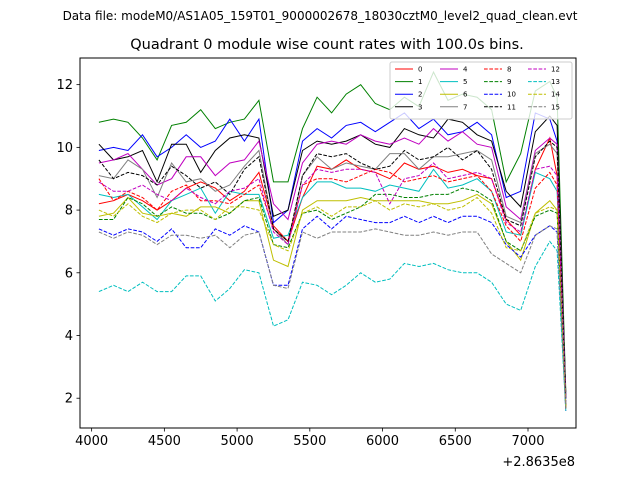 The image size is (640, 480). Describe the element at coordinates (555, 70) in the screenshot. I see `legend-label-12: 12` at that location.